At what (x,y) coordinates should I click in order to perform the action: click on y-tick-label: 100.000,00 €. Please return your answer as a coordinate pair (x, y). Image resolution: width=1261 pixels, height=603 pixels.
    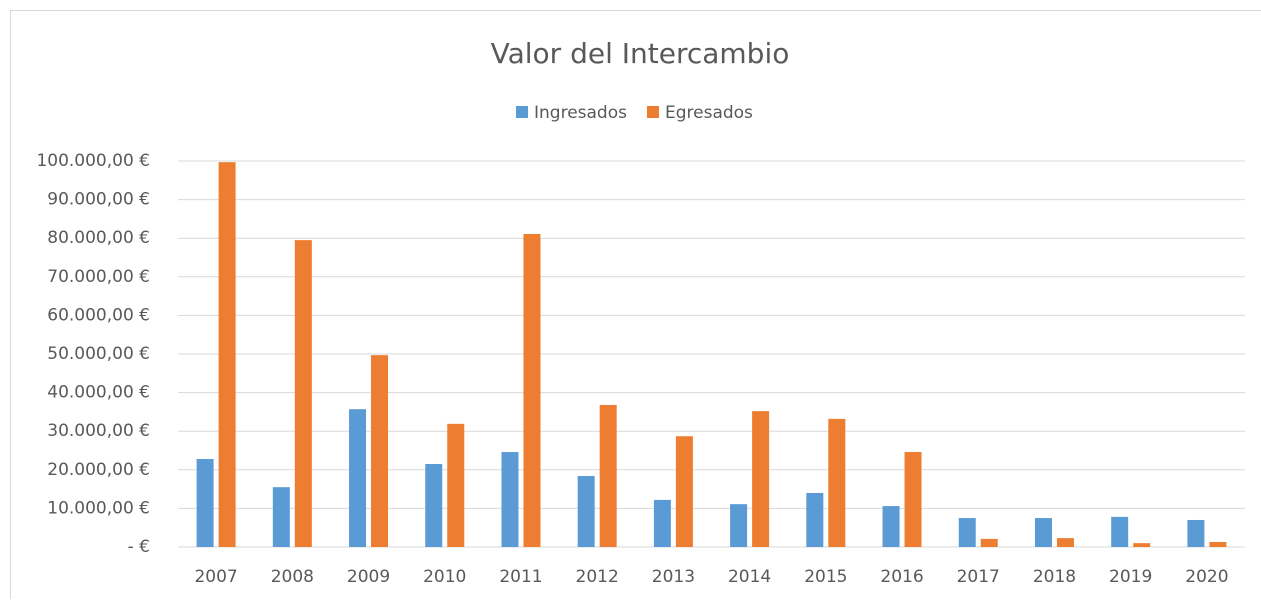
    Looking at the image, I should click on (93, 161).